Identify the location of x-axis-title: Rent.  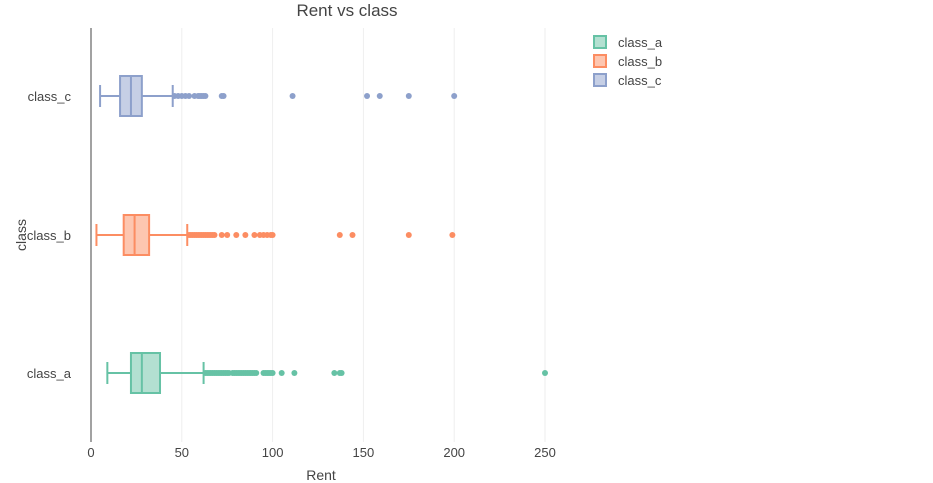
(321, 475).